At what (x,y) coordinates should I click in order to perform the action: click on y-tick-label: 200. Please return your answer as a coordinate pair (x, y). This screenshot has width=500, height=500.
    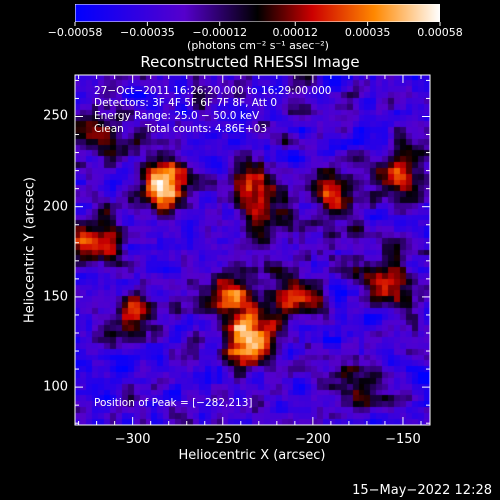
    Looking at the image, I should click on (55, 207).